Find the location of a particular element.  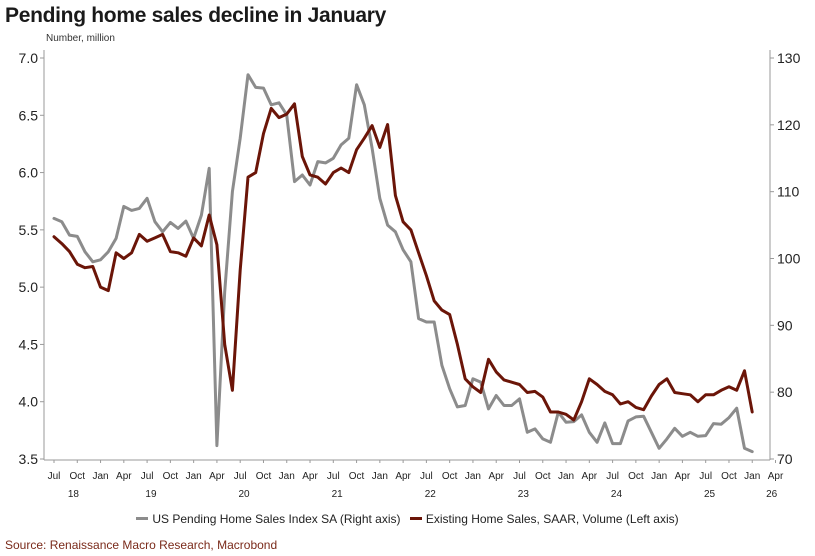

left-tick-label: 7.0 is located at coordinates (29, 58).